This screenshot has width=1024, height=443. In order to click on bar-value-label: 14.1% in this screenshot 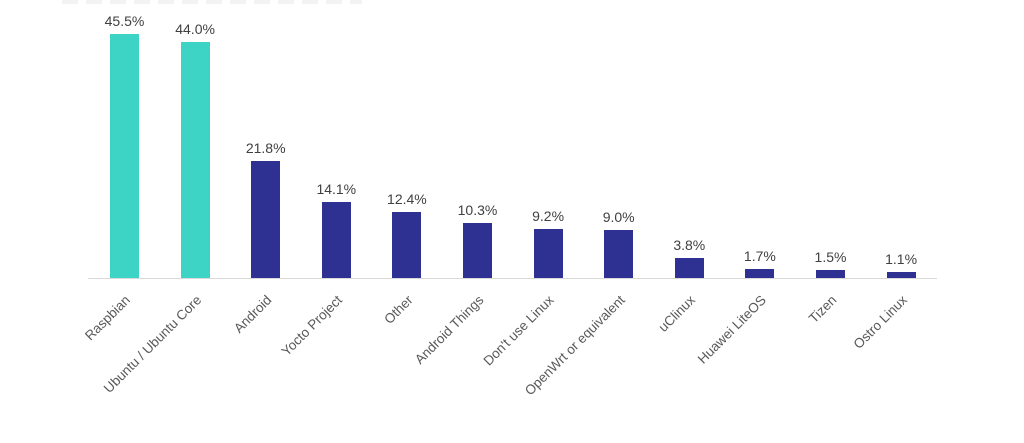, I will do `click(336, 189)`.